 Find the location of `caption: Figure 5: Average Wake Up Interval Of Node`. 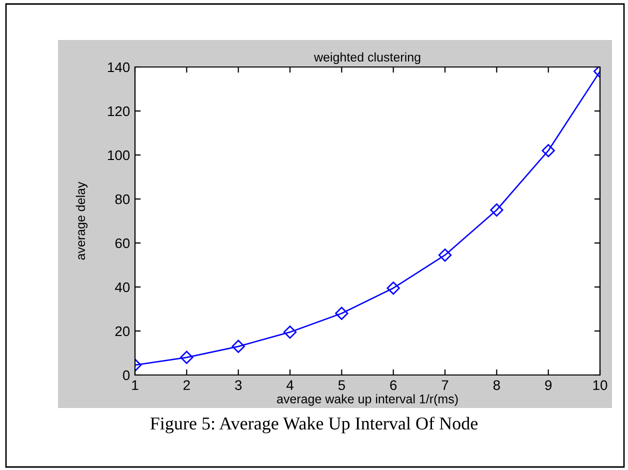

caption: Figure 5: Average Wake Up Interval Of Node is located at coordinates (314, 425).